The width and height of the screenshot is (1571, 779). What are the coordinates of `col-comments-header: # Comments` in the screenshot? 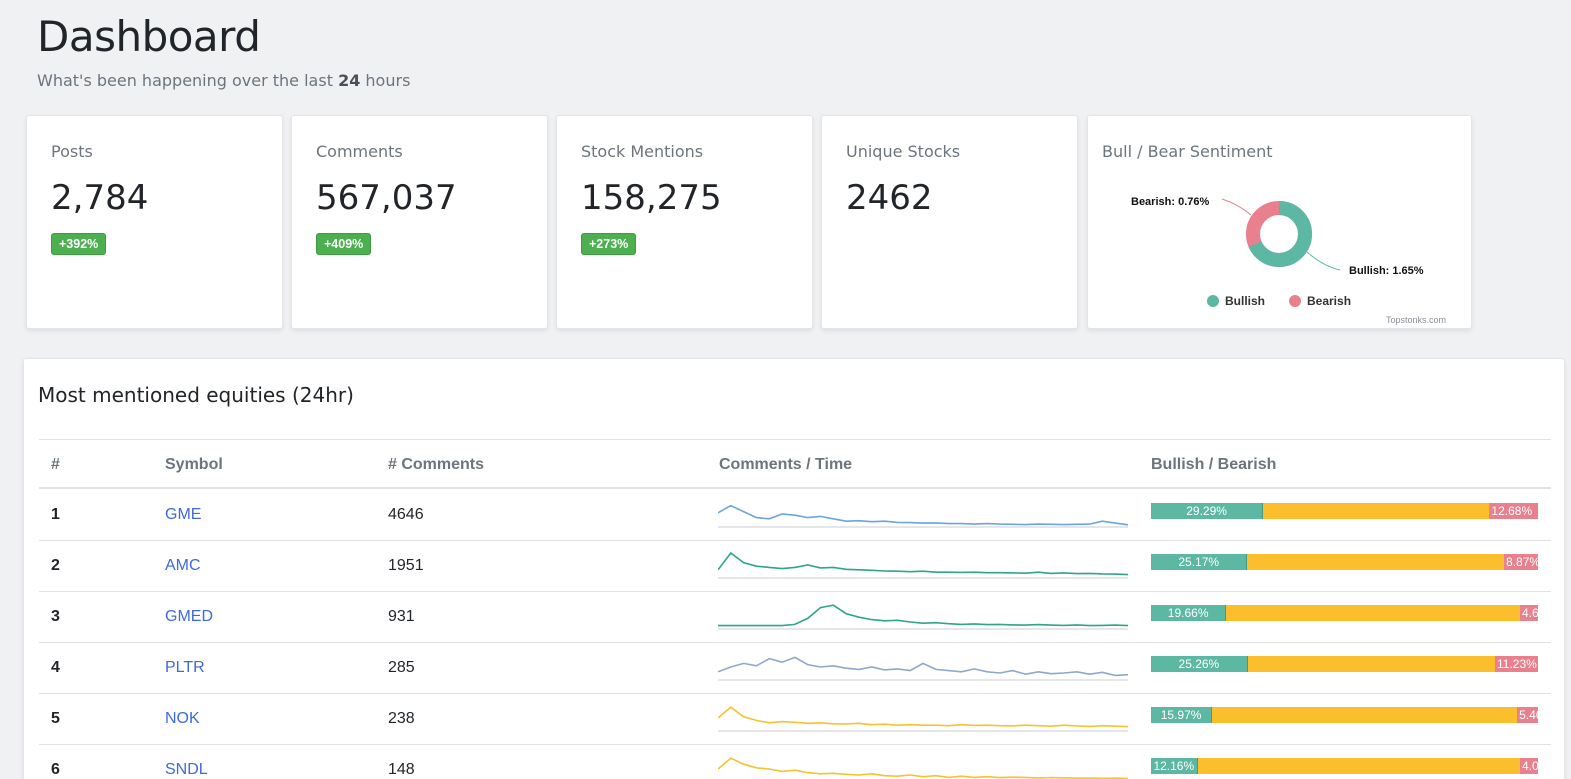 It's located at (436, 464).